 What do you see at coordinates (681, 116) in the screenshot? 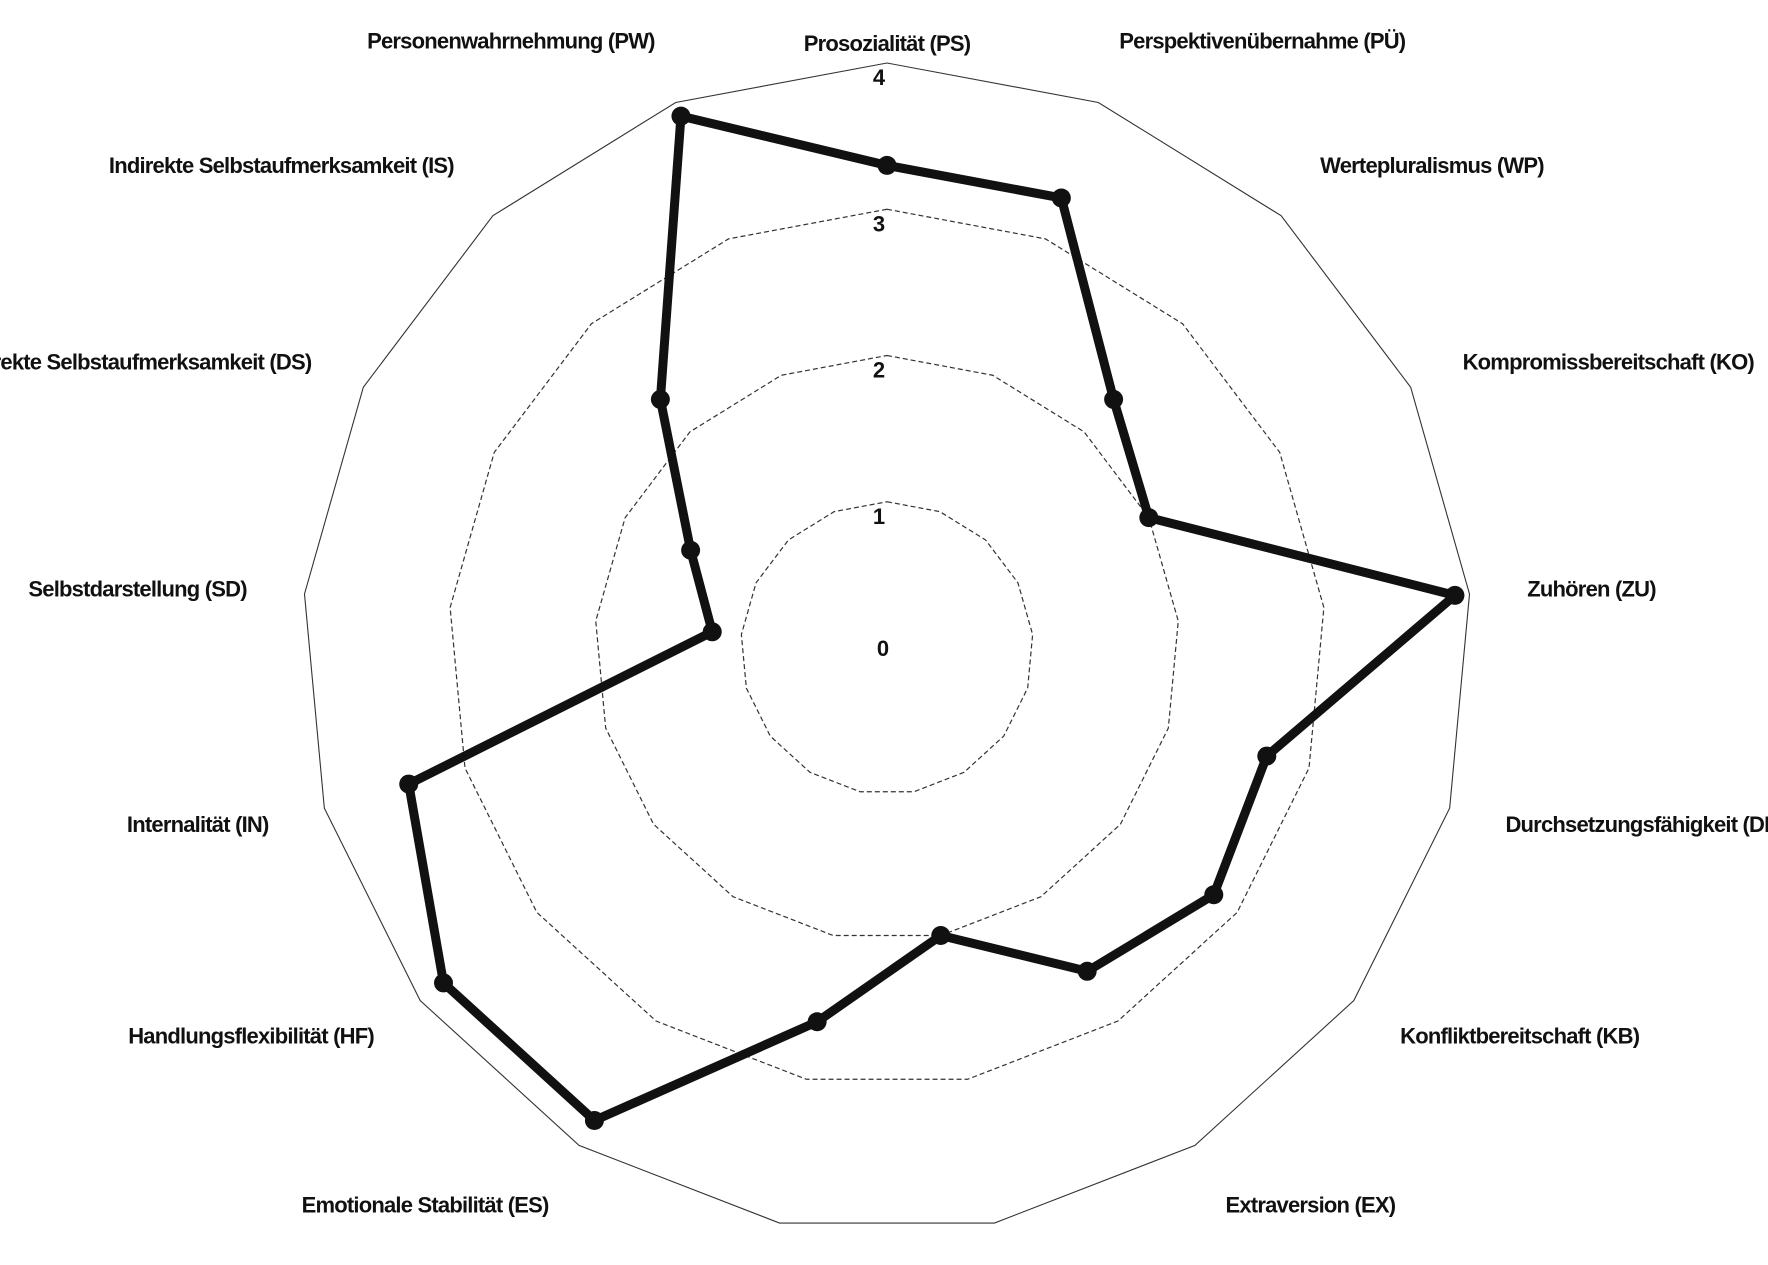
I see `data-point-personenwahrnehmung-pw` at bounding box center [681, 116].